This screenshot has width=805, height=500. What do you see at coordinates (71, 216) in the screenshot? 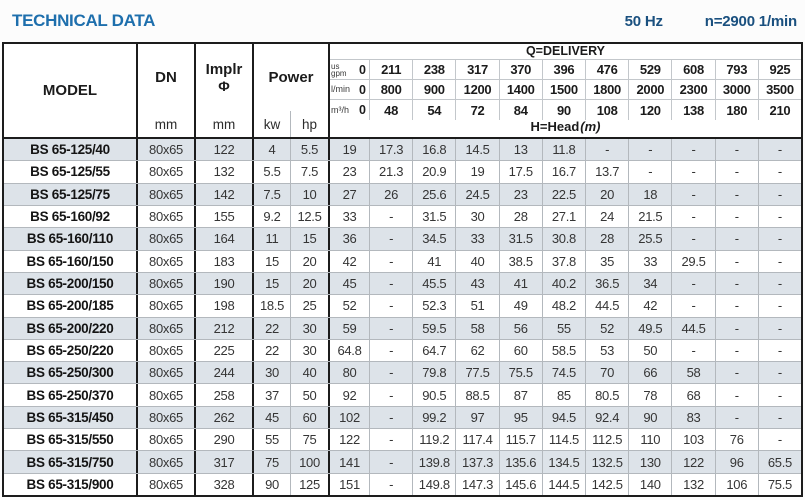
I see `model-cell: BS 65-160/92` at bounding box center [71, 216].